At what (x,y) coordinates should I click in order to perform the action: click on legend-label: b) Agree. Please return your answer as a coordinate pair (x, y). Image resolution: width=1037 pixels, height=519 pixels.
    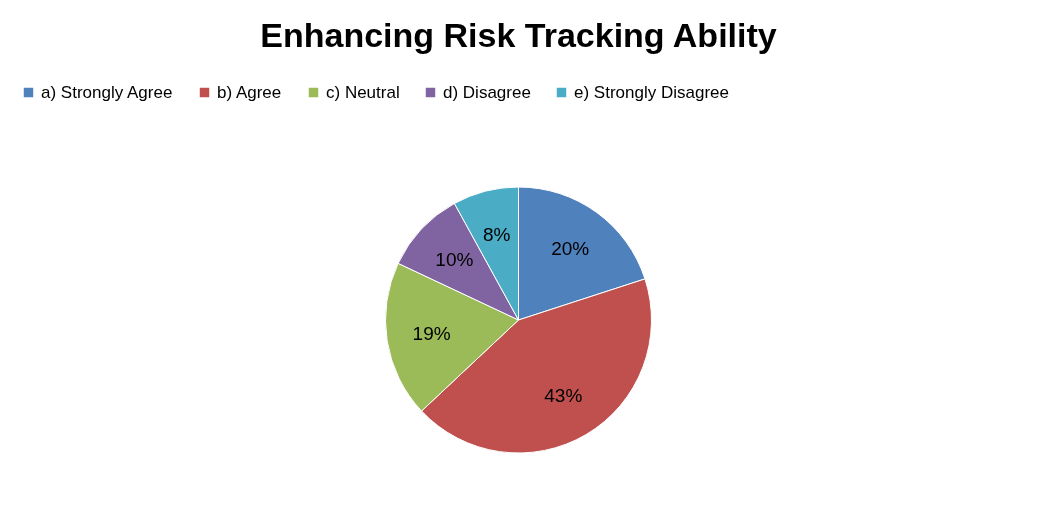
    Looking at the image, I should click on (249, 92).